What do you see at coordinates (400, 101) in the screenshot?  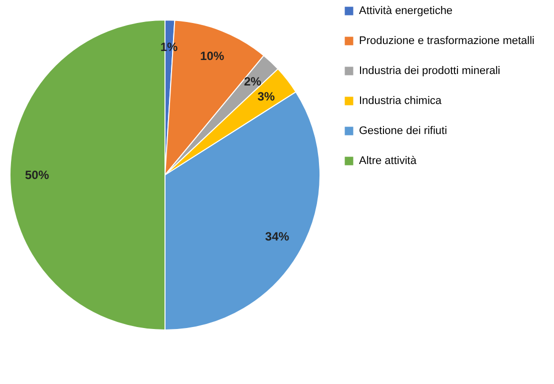 I see `legend-label: Industria chimica` at bounding box center [400, 101].